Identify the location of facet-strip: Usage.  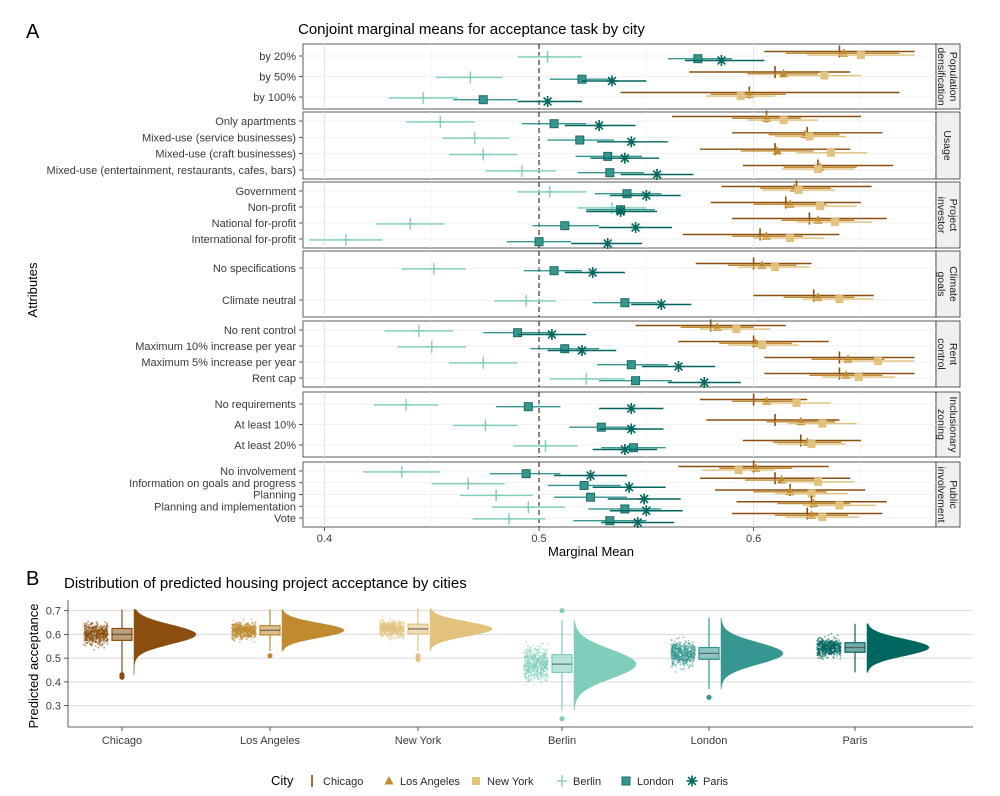
(948, 145).